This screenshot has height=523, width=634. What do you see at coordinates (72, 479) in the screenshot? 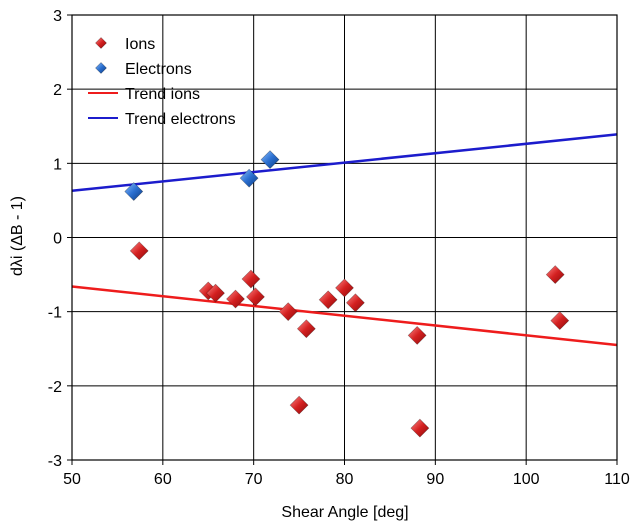
I see `x-tick-label: 50` at bounding box center [72, 479].